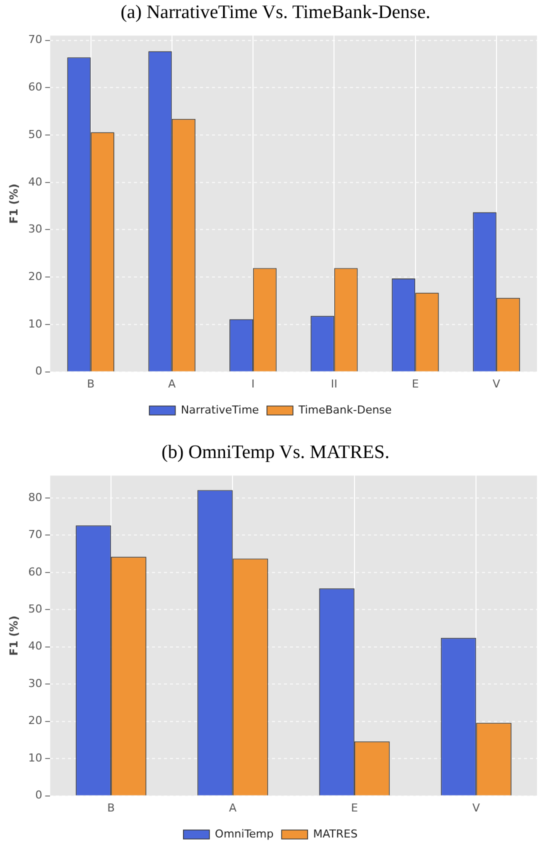 This screenshot has width=551, height=859. Describe the element at coordinates (244, 833) in the screenshot. I see `legend-label: OmniTemp` at that location.